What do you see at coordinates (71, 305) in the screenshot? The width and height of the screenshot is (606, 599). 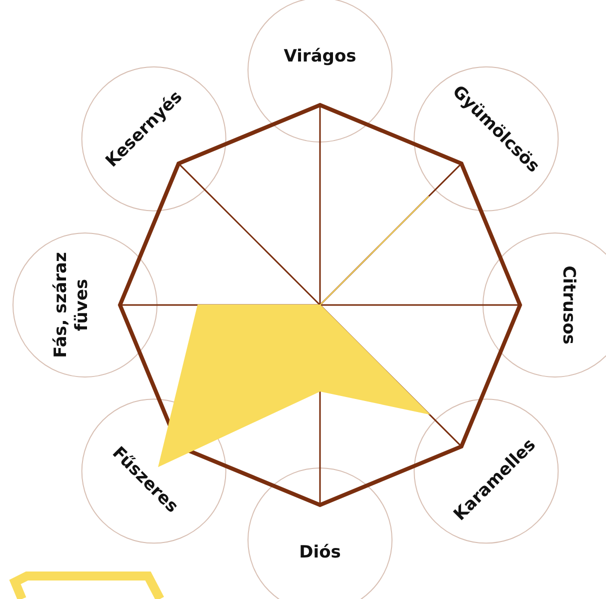 I see `spoke-label: Fás, száraz füves` at bounding box center [71, 305].